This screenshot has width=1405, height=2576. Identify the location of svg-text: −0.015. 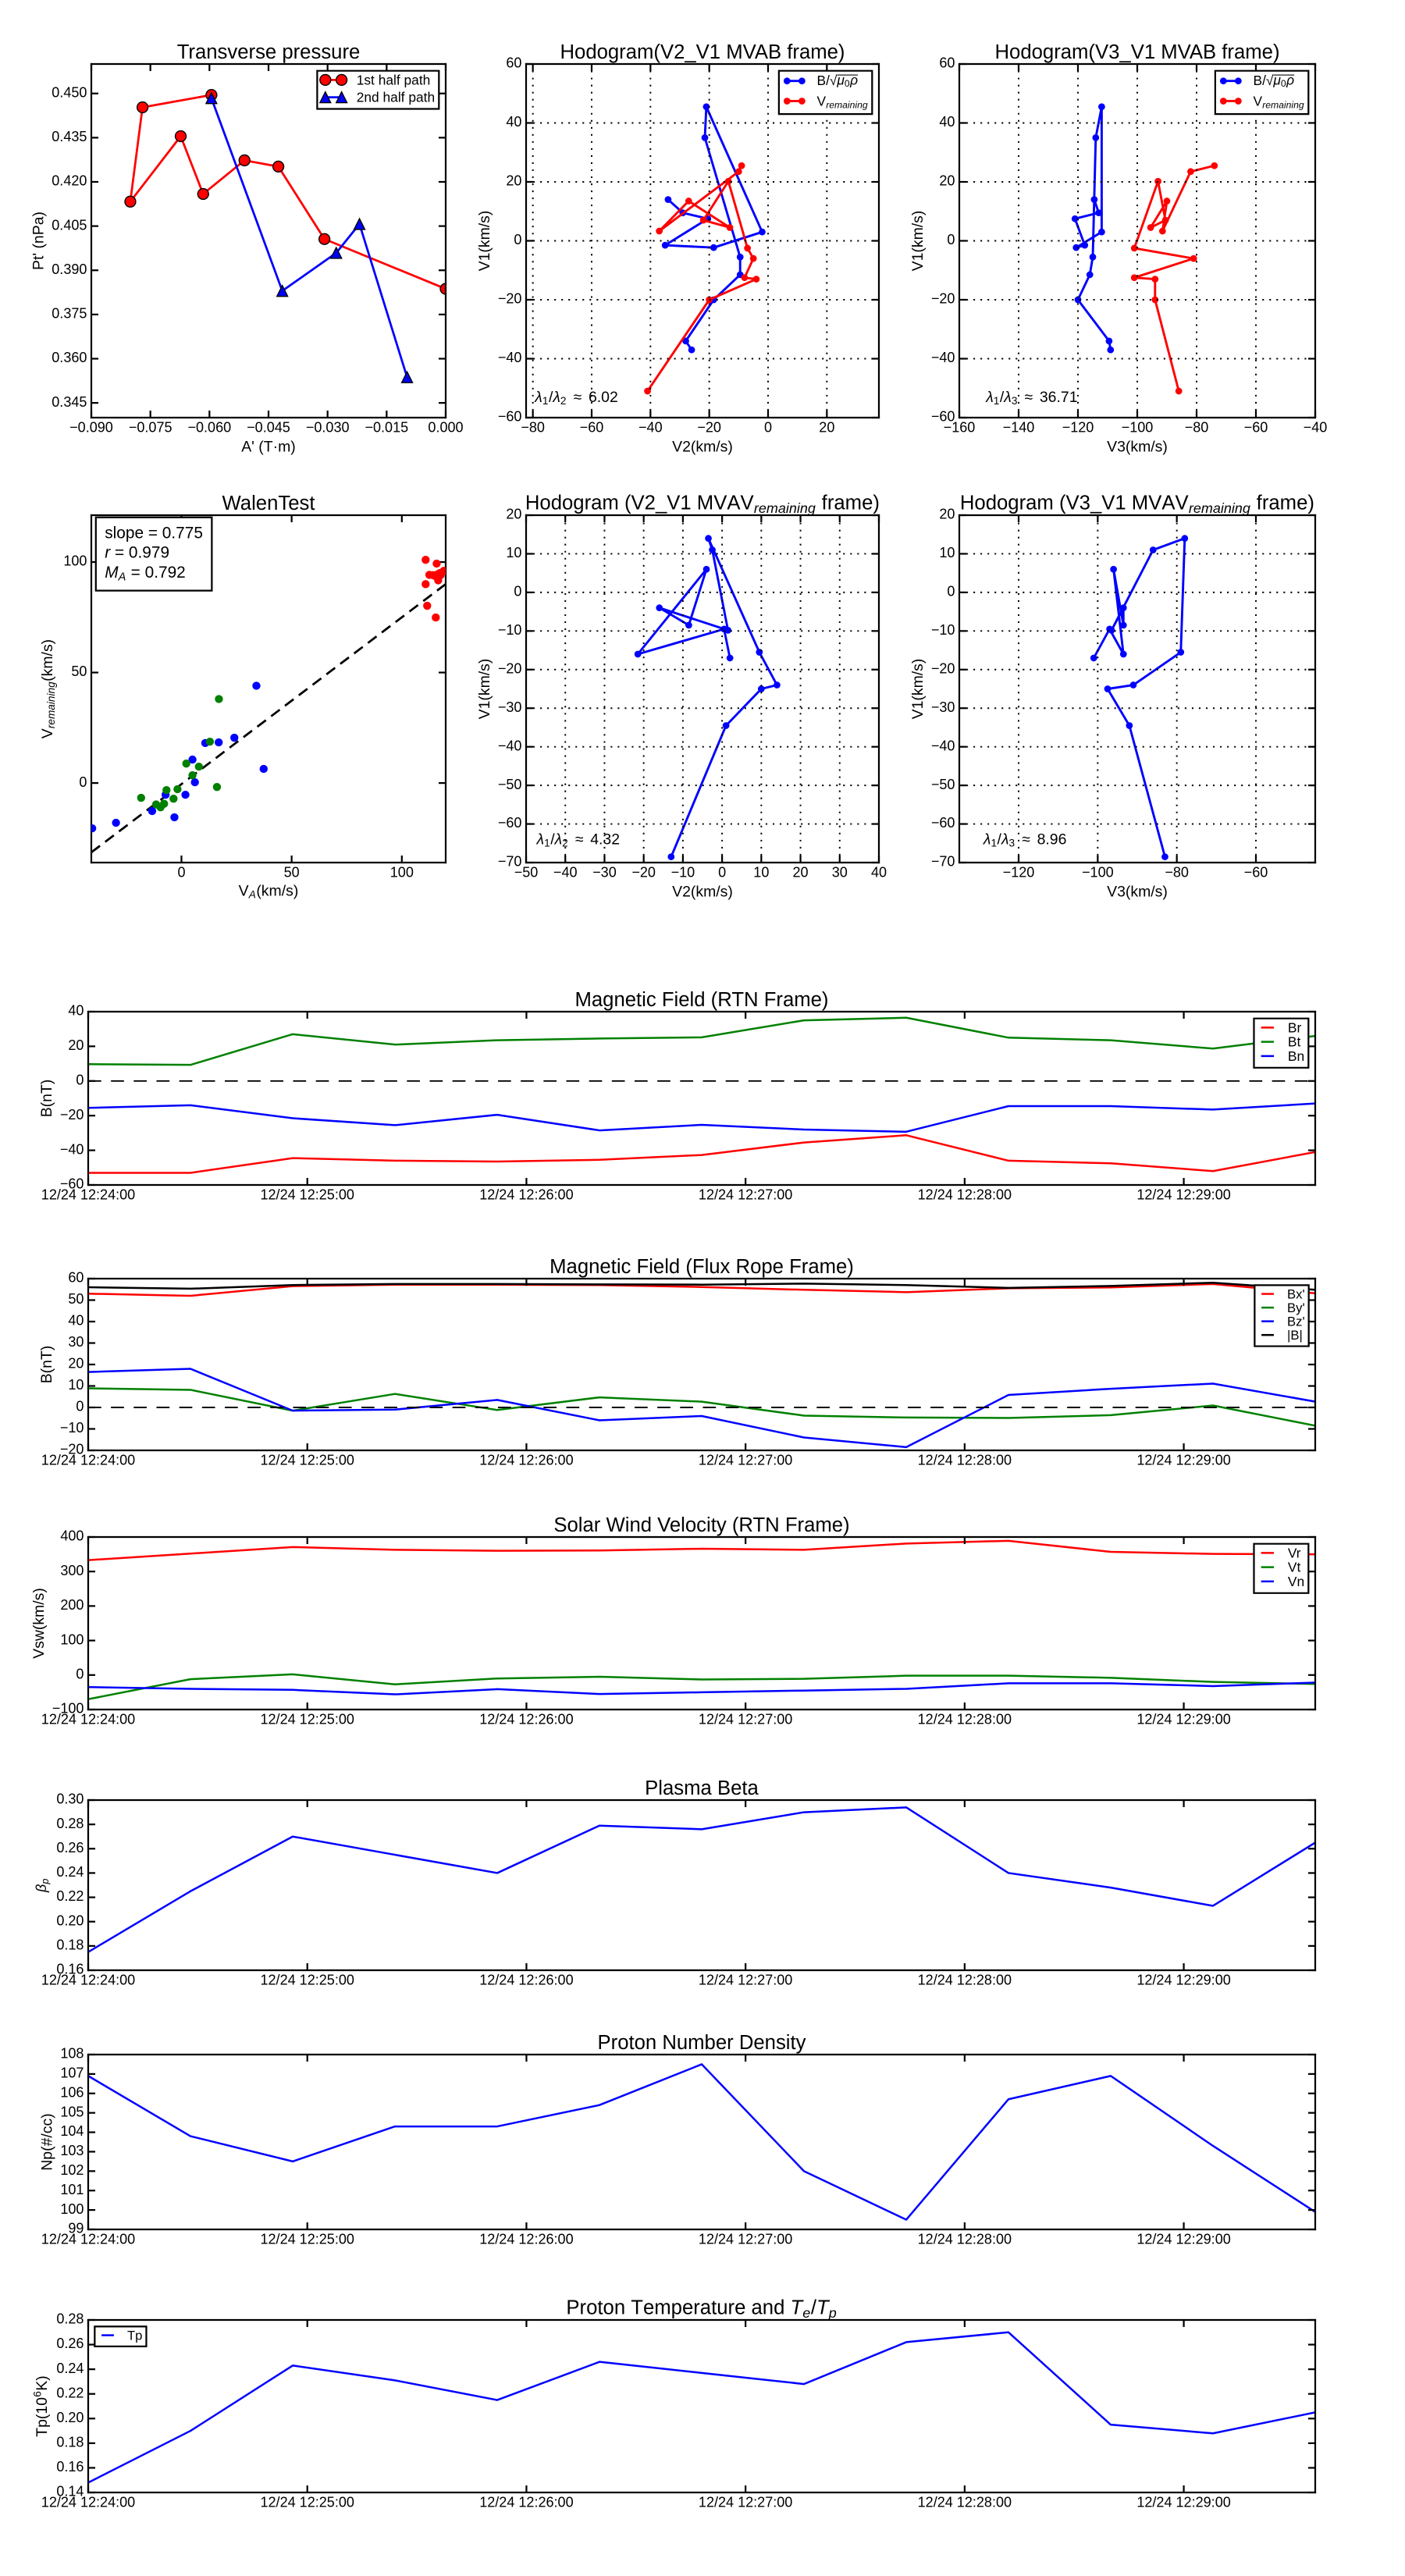
(387, 428).